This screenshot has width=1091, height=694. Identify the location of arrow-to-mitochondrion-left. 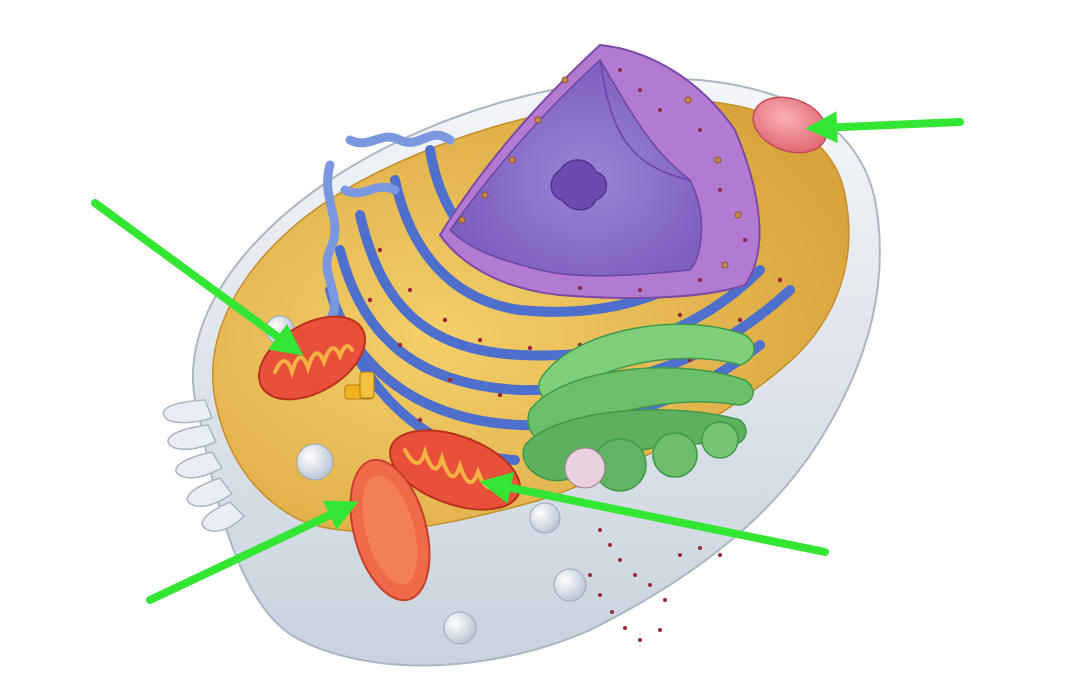
(197, 277).